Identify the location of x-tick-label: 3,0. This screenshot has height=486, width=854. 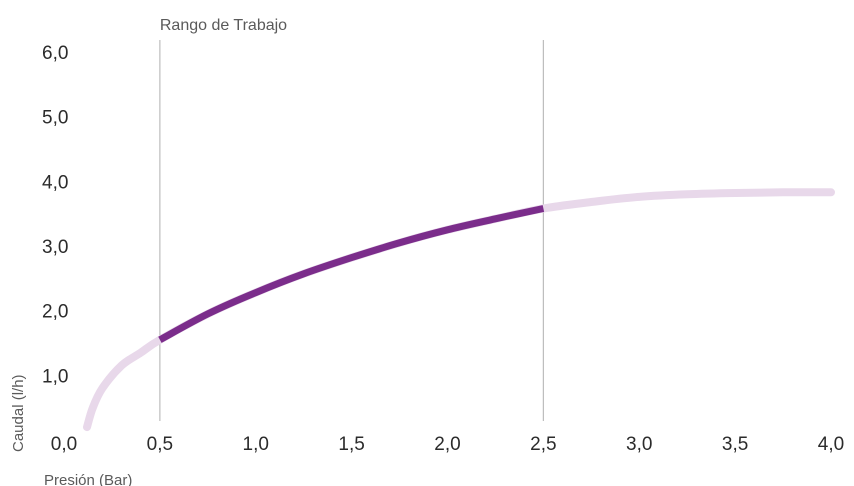
(639, 444).